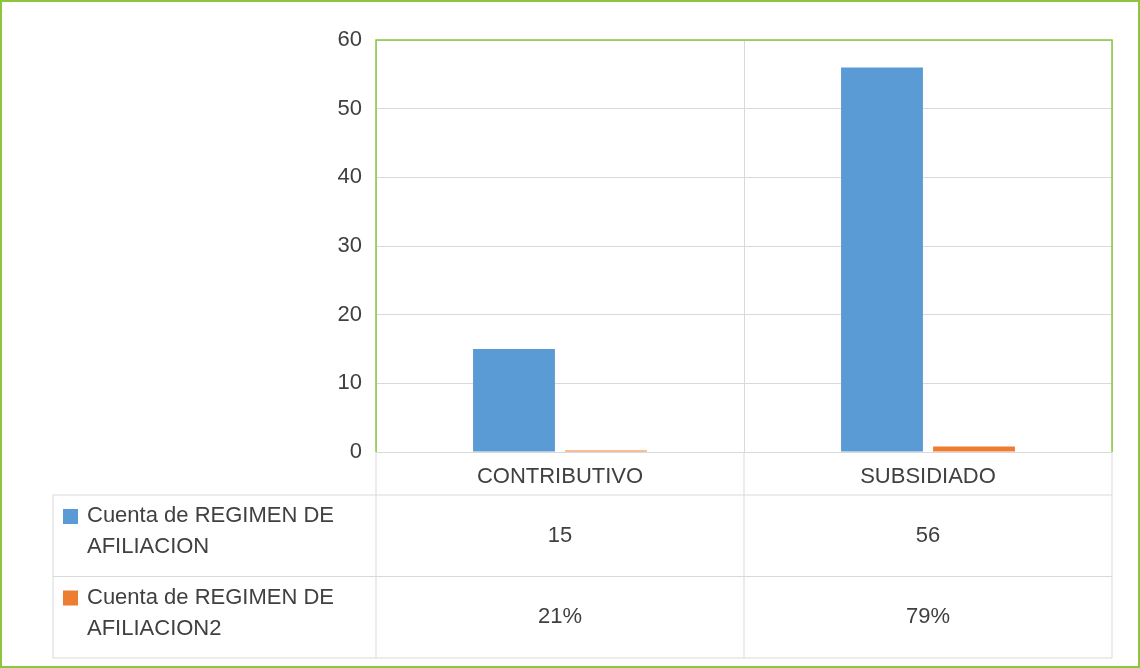  What do you see at coordinates (349, 39) in the screenshot?
I see `y-tick-label: 60` at bounding box center [349, 39].